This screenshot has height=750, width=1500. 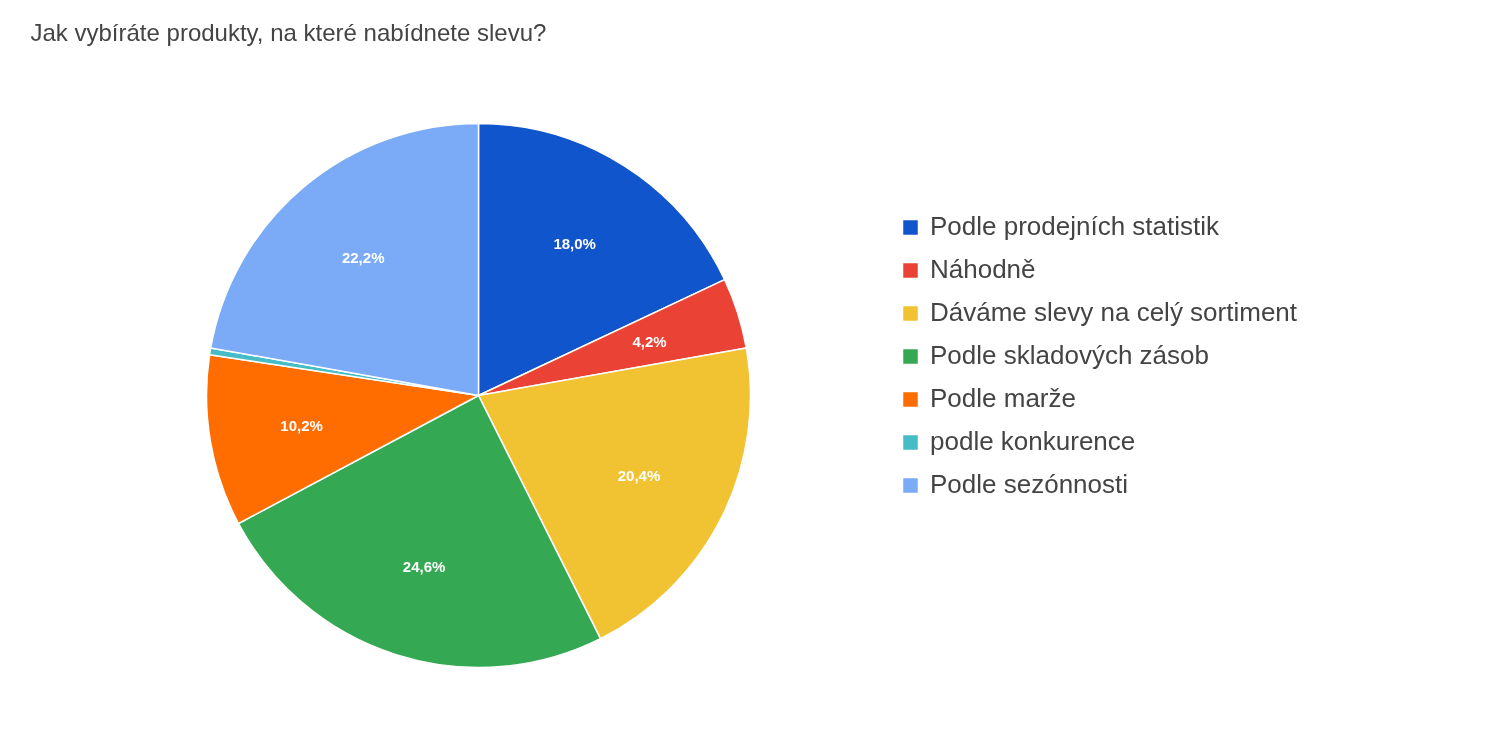 I want to click on data-label: 24,6%, so click(x=424, y=567).